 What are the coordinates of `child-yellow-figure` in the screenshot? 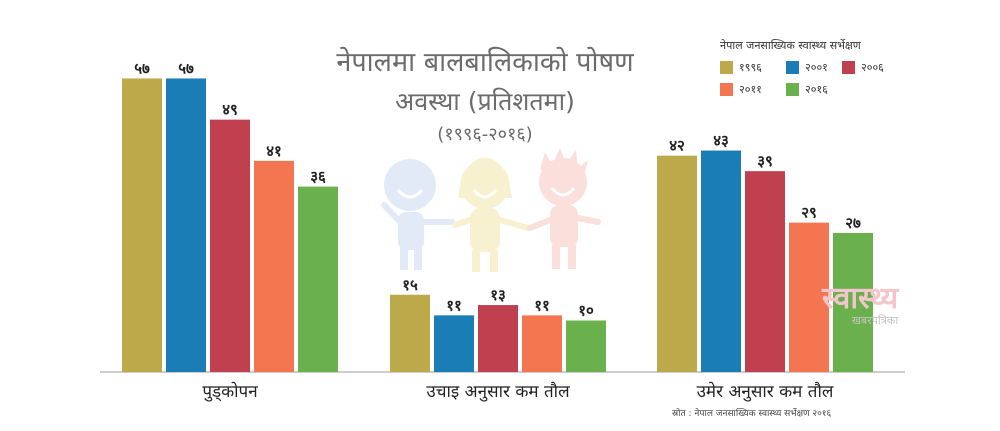 It's located at (491, 214).